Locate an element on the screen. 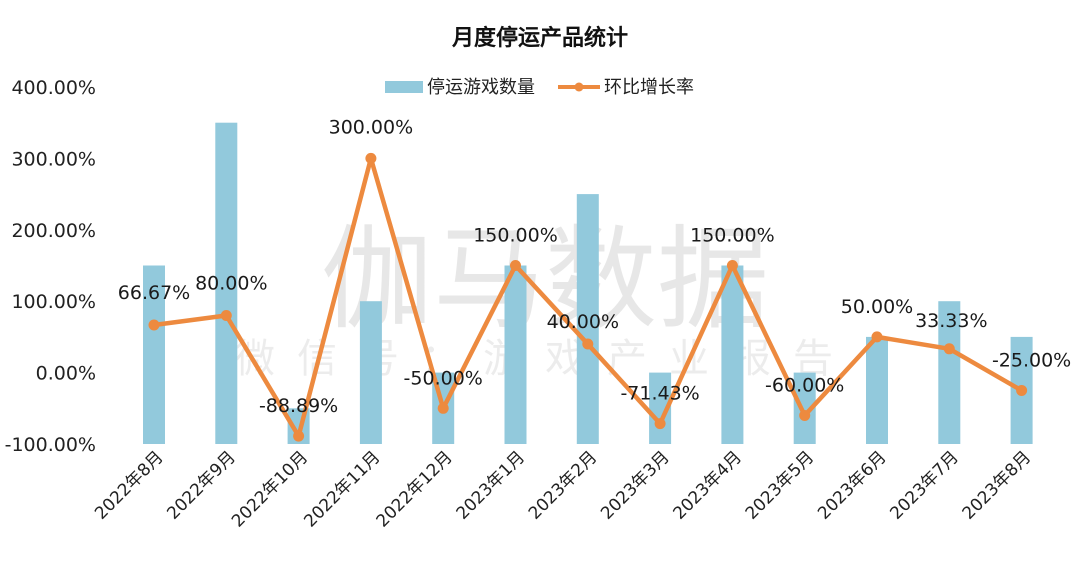 The image size is (1080, 583). bar-2023年2月 is located at coordinates (587, 319).